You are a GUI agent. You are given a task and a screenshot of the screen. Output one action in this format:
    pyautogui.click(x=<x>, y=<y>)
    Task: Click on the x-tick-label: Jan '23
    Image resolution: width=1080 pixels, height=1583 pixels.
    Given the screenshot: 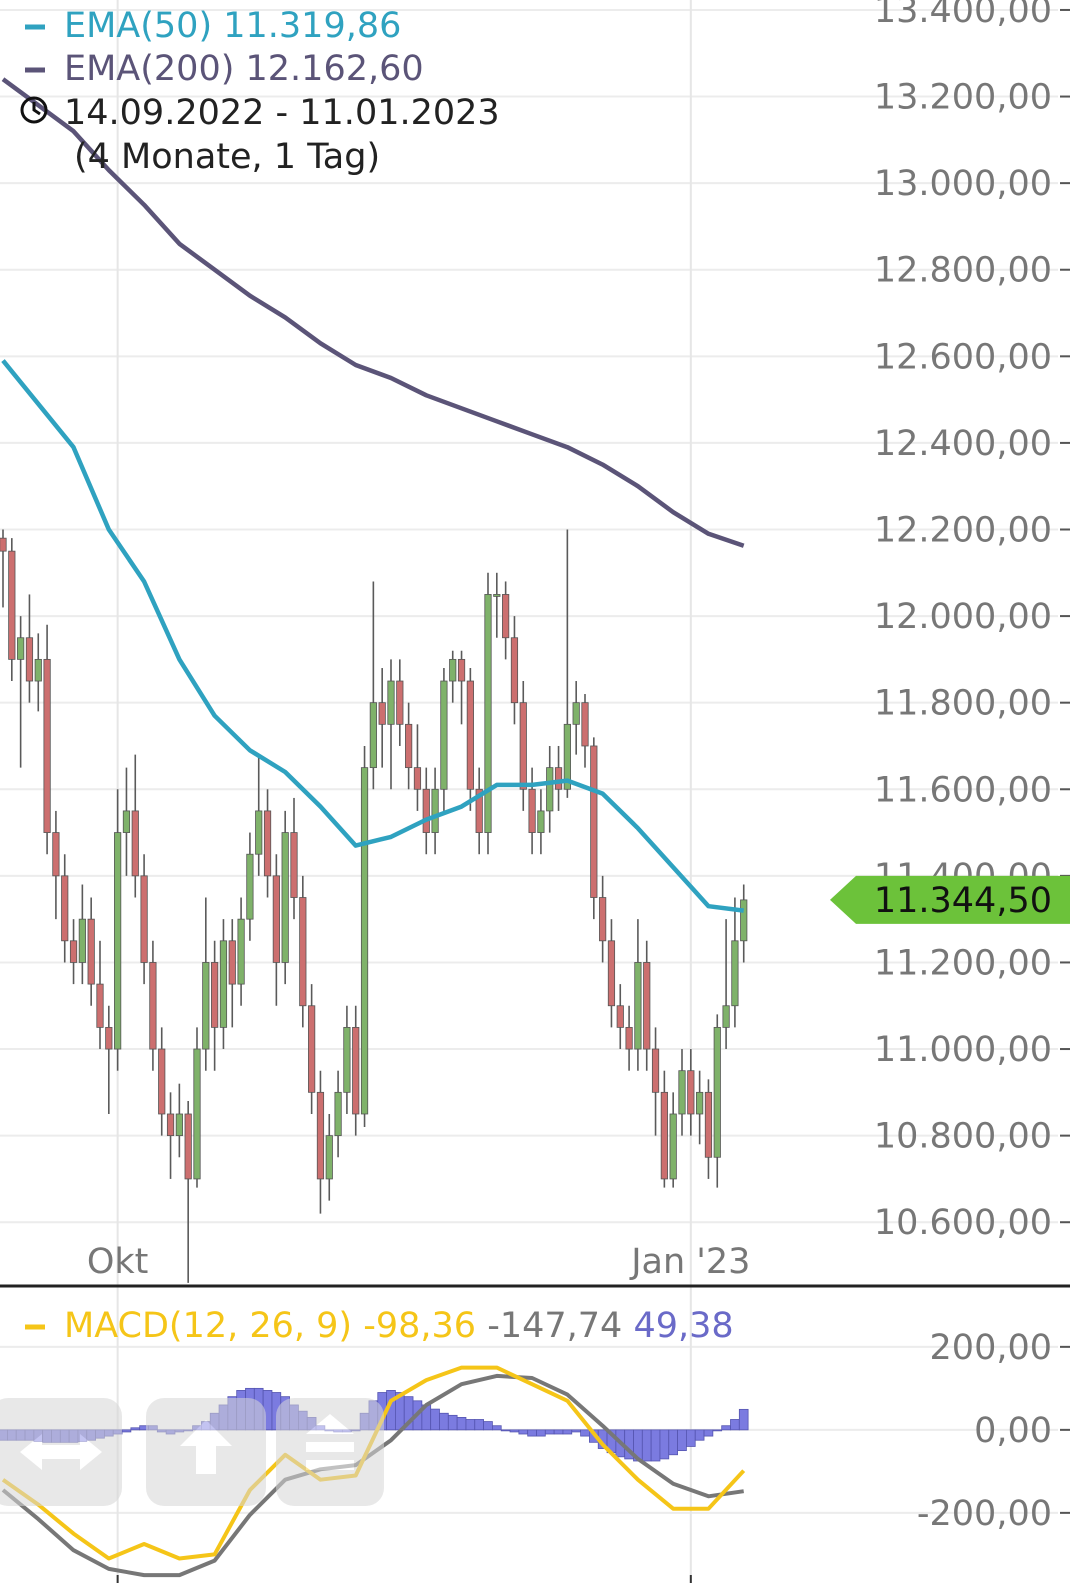 What is the action you would take?
    pyautogui.click(x=689, y=1262)
    